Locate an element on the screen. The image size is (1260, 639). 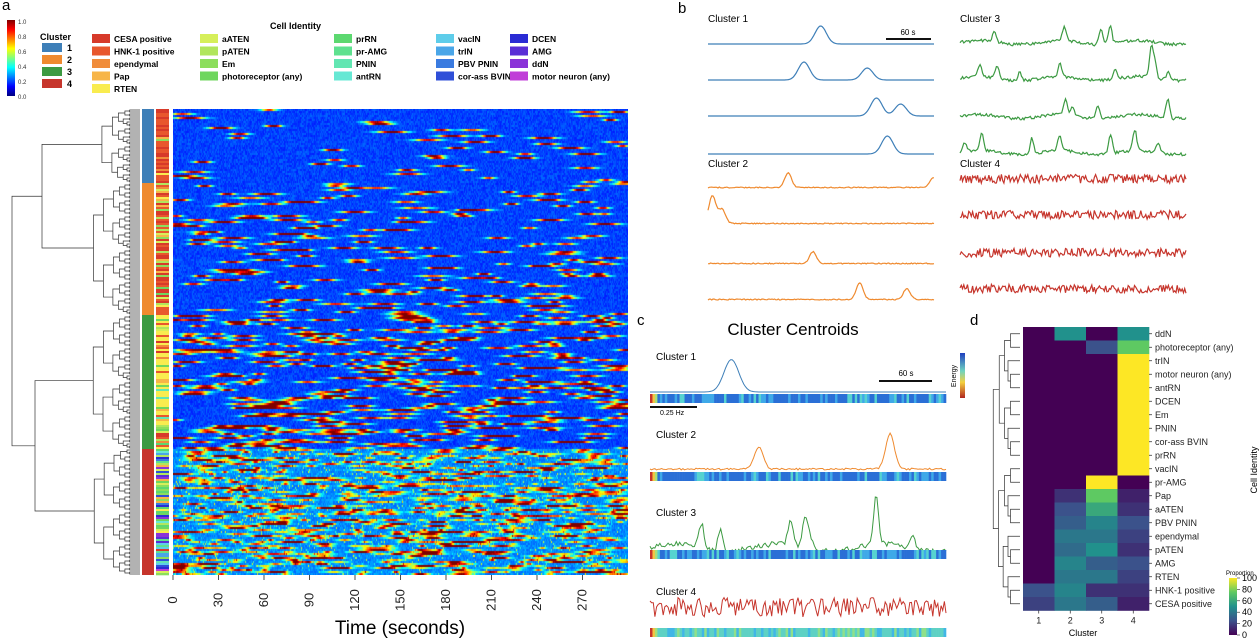
cell-identity-legend-title: Cell Identity is located at coordinates (295, 26).